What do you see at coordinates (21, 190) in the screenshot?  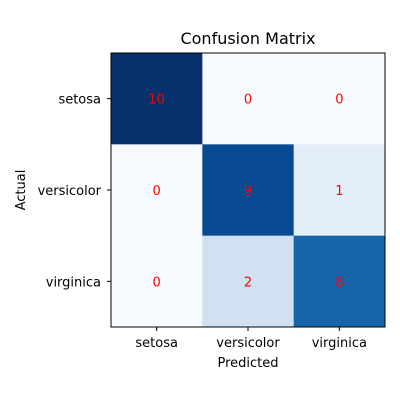 I see `y-axis-label: Actual` at bounding box center [21, 190].